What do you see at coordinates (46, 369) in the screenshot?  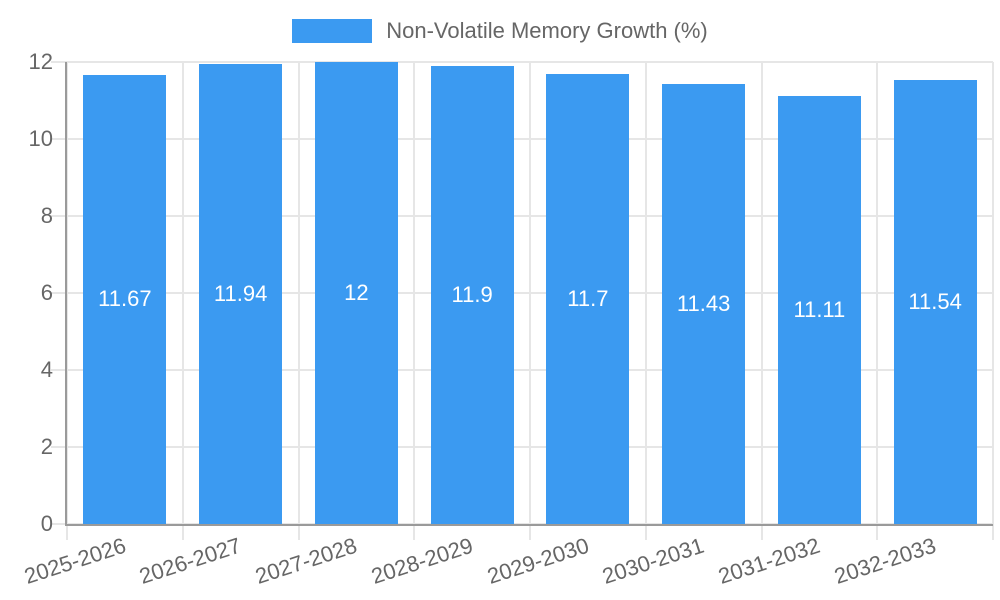 I see `y-axis-tick-label: 4` at bounding box center [46, 369].